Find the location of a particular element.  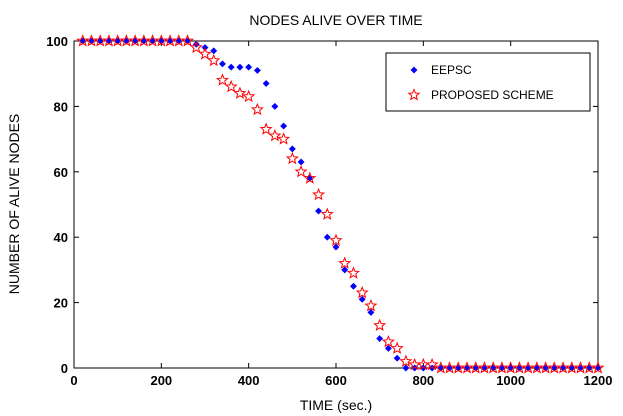

legend-marker-eepsc is located at coordinates (414, 70).